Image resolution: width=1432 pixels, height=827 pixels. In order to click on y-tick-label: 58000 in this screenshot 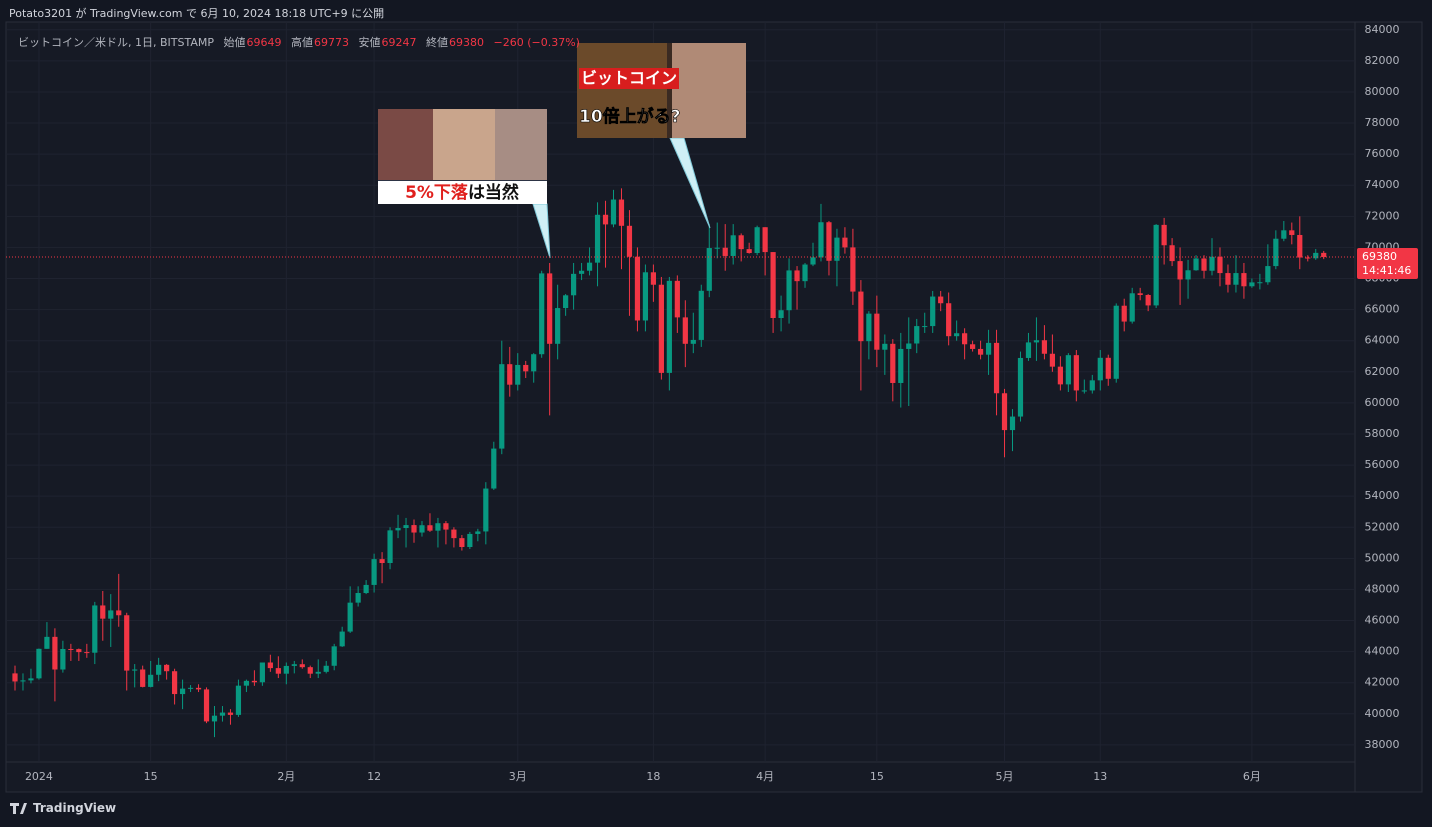, I will do `click(1382, 433)`.